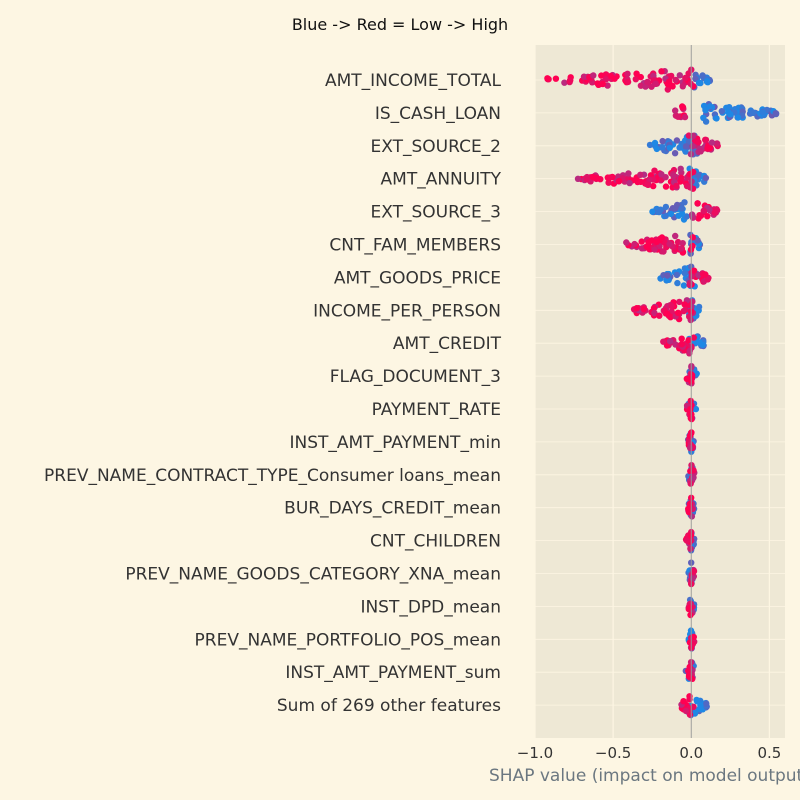 Image resolution: width=800 pixels, height=800 pixels. Describe the element at coordinates (436, 410) in the screenshot. I see `feature-label: PAYMENT_RATE` at that location.